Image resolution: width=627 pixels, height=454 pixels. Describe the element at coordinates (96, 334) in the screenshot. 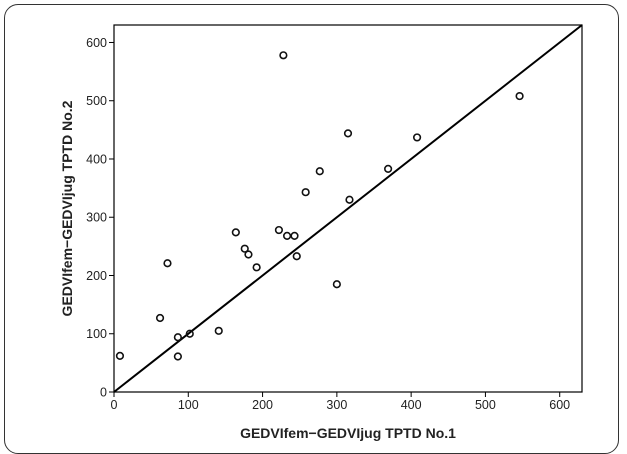

I see `y-tick-label: 100` at that location.